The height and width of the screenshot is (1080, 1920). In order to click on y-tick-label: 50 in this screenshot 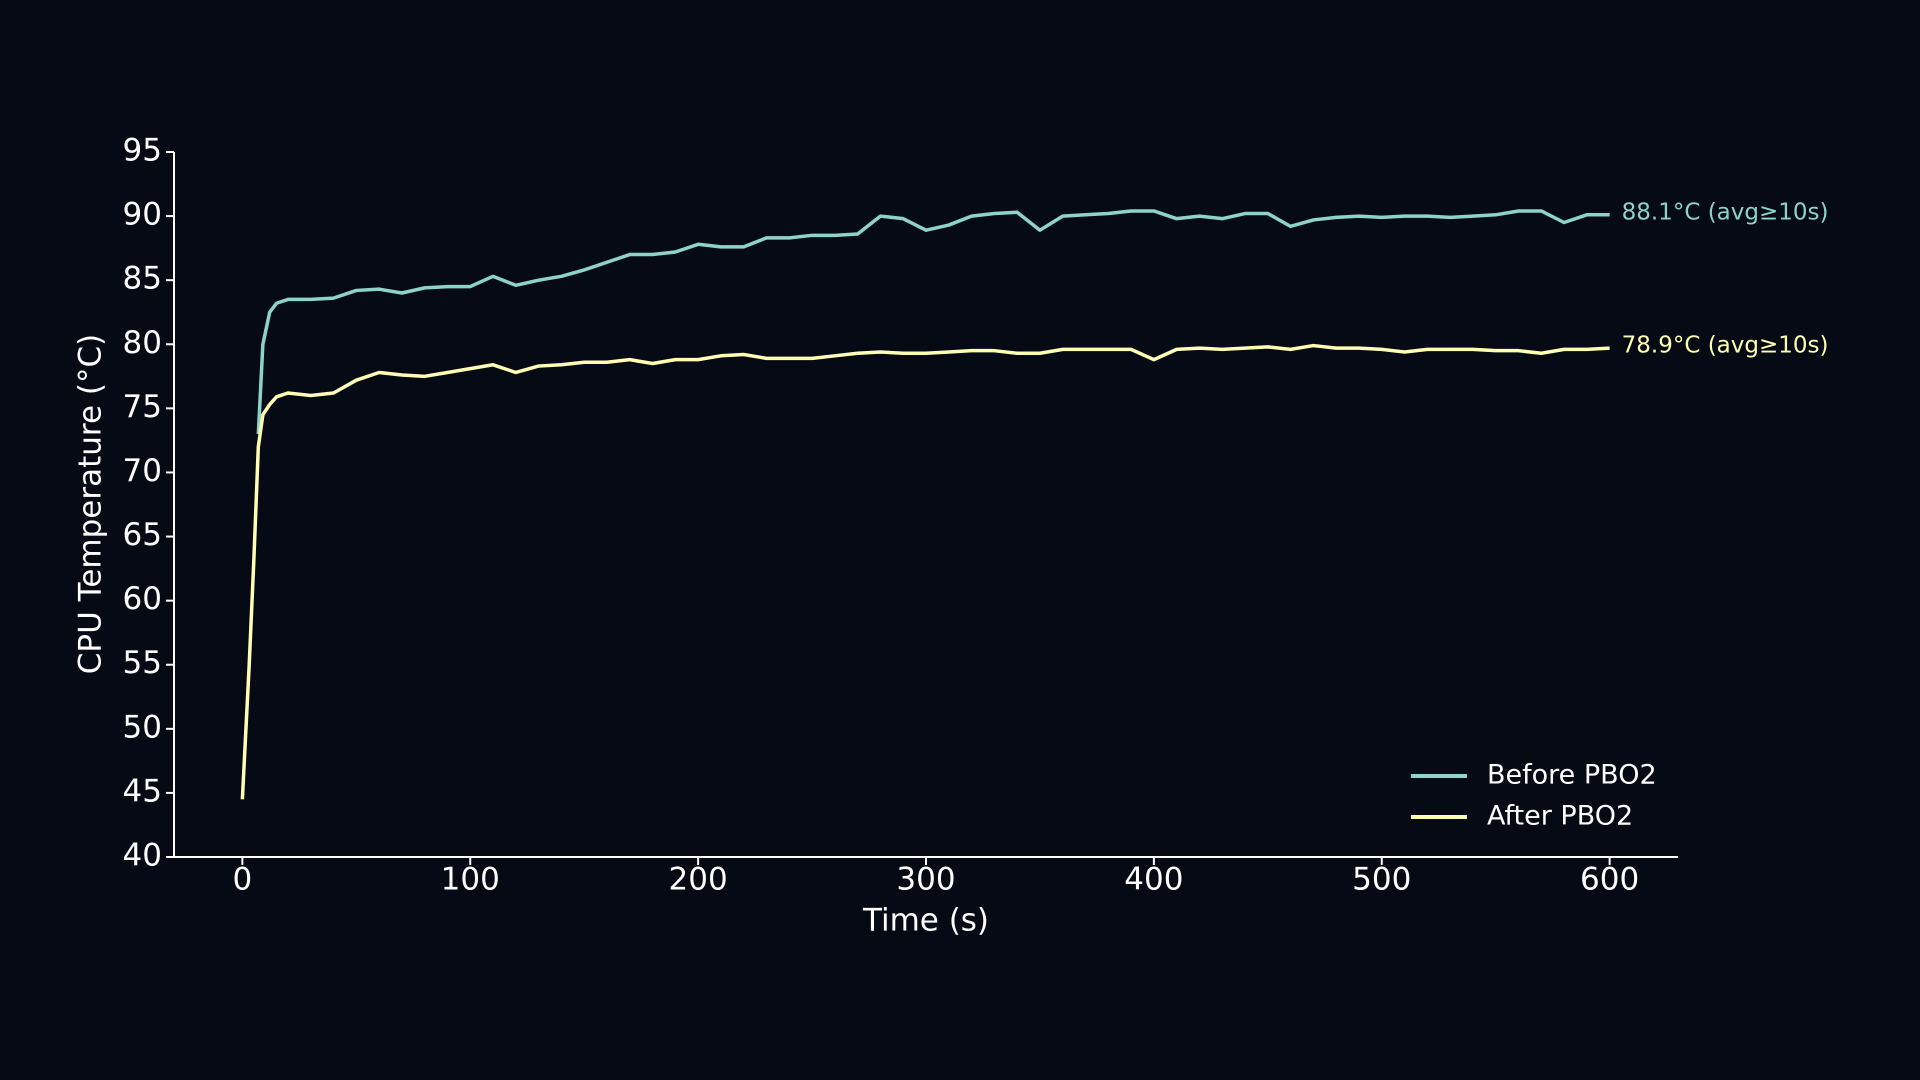, I will do `click(142, 727)`.